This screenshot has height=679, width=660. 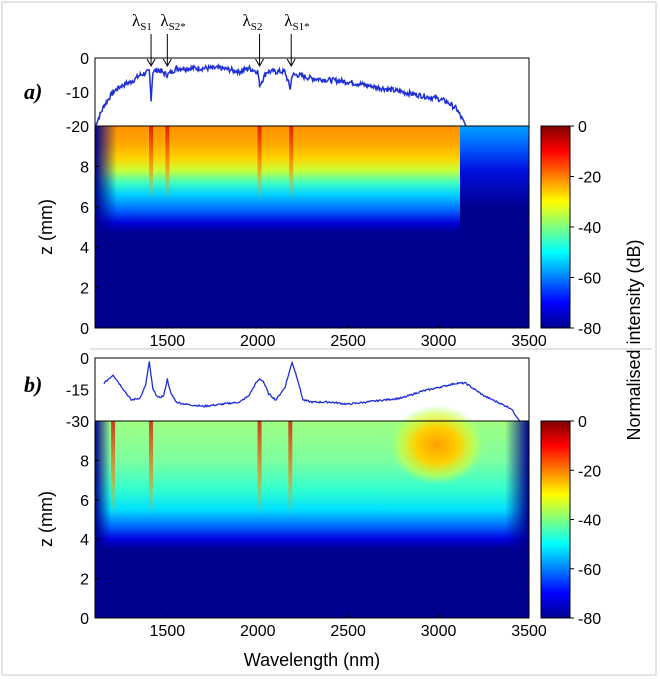 I want to click on panel-b-label: b), so click(x=33, y=384).